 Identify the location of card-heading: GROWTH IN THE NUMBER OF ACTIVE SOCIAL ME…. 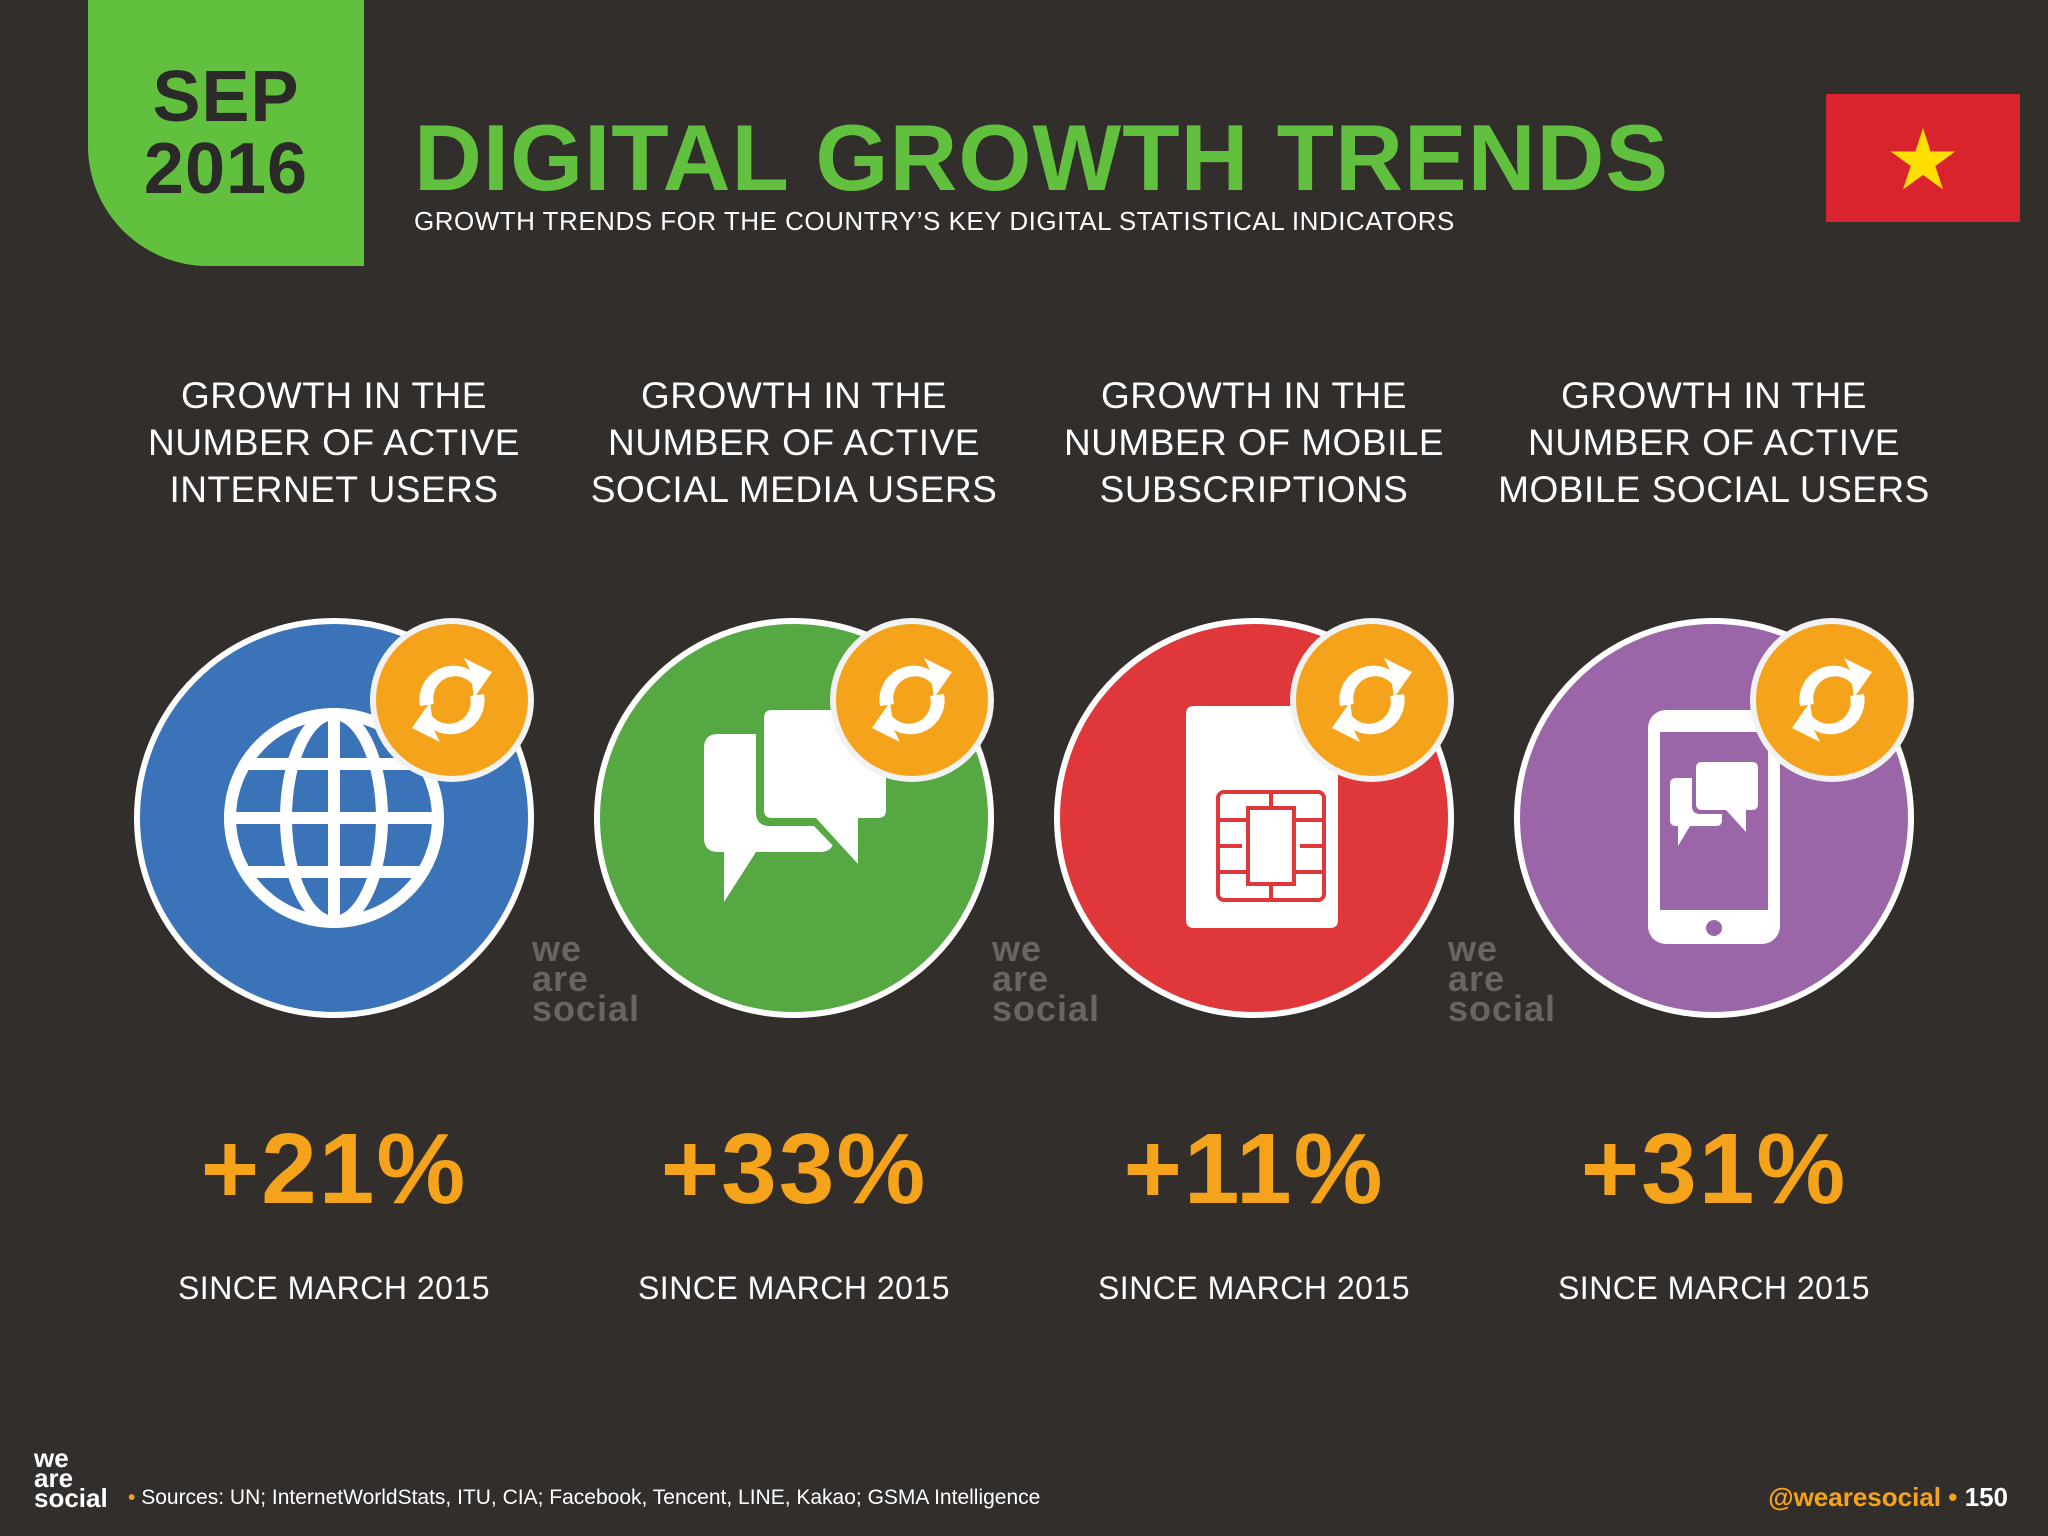
(794, 447).